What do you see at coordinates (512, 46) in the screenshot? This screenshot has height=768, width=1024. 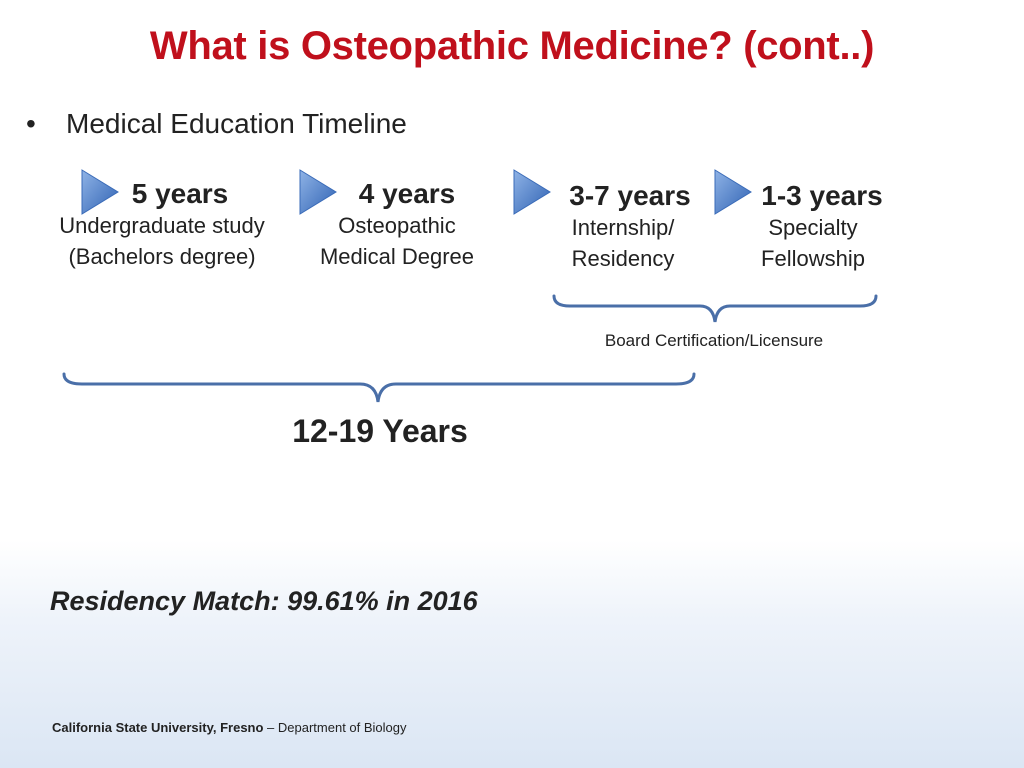 I see `slide-title: What is Osteopathic Medicine? (cont..)` at bounding box center [512, 46].